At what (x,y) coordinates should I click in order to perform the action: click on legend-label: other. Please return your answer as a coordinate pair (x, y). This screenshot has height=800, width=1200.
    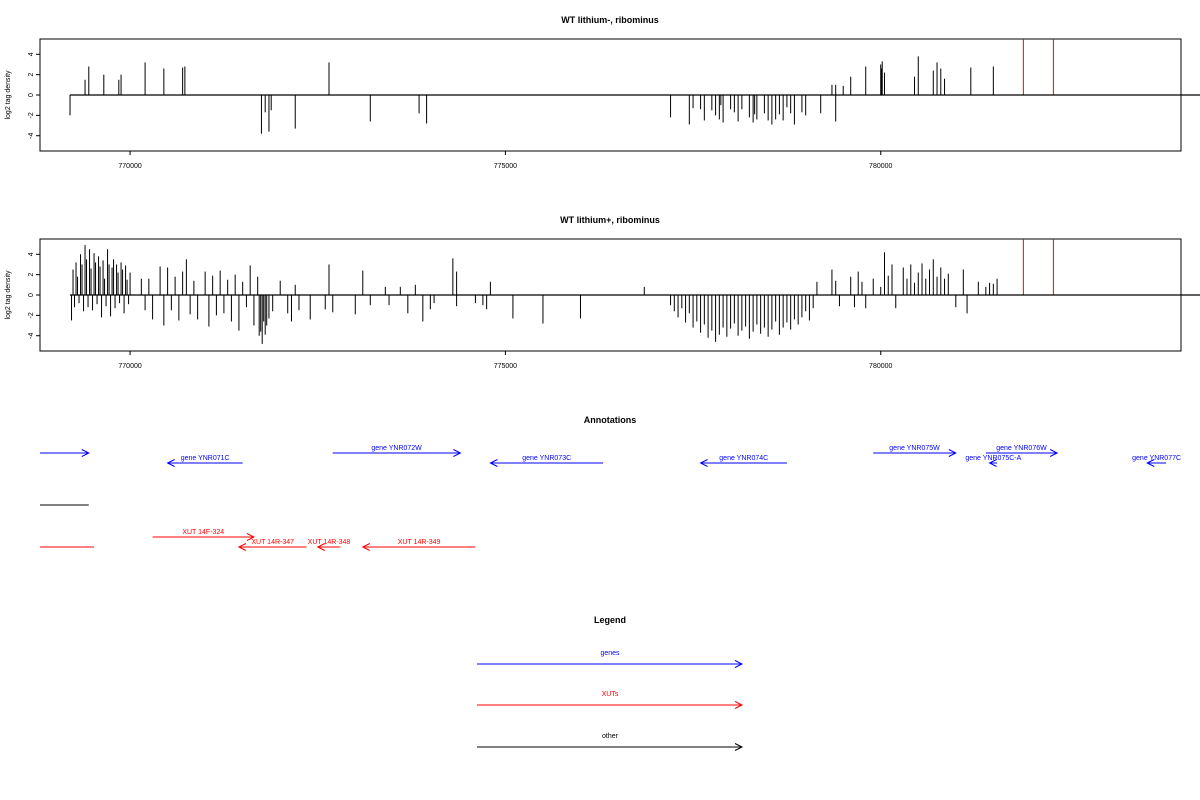
    Looking at the image, I should click on (610, 736).